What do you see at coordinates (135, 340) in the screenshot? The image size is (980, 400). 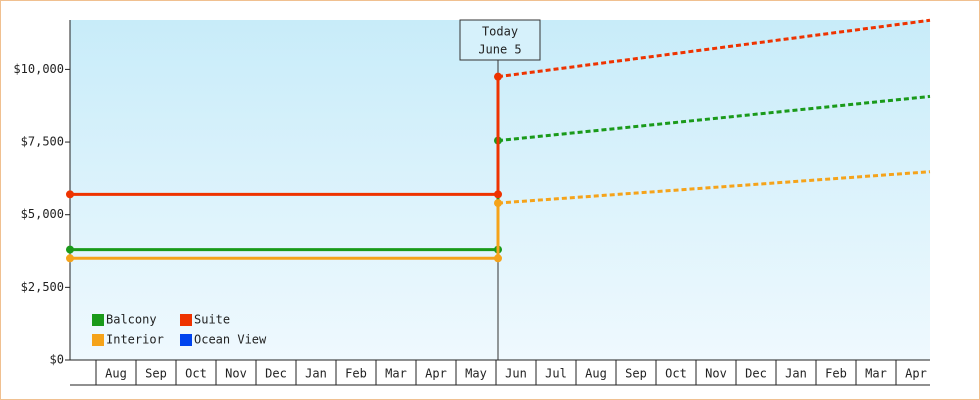 I see `legend-label: Interior` at bounding box center [135, 340].